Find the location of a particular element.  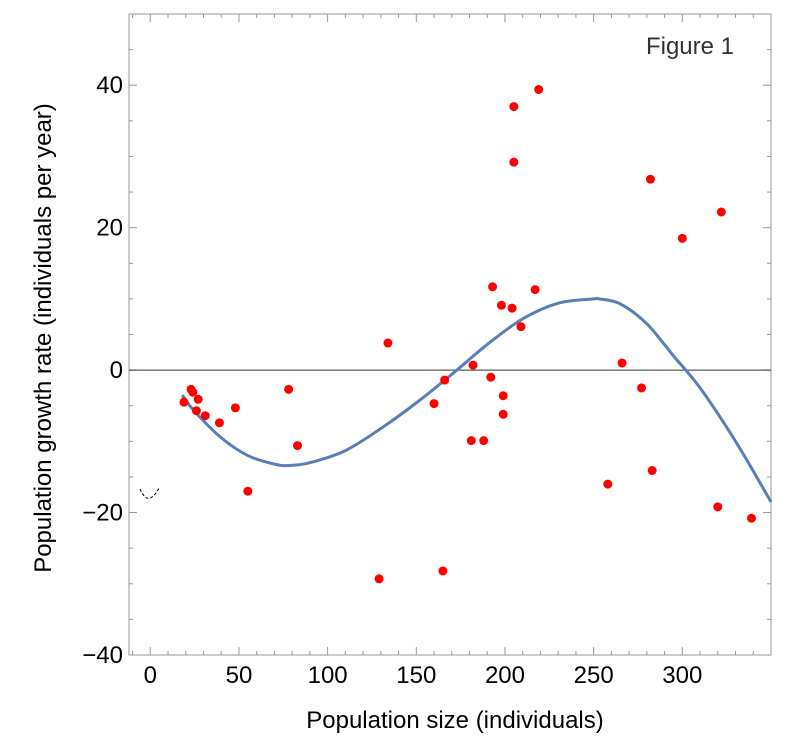

y-tick-label: 40 is located at coordinates (109, 85).